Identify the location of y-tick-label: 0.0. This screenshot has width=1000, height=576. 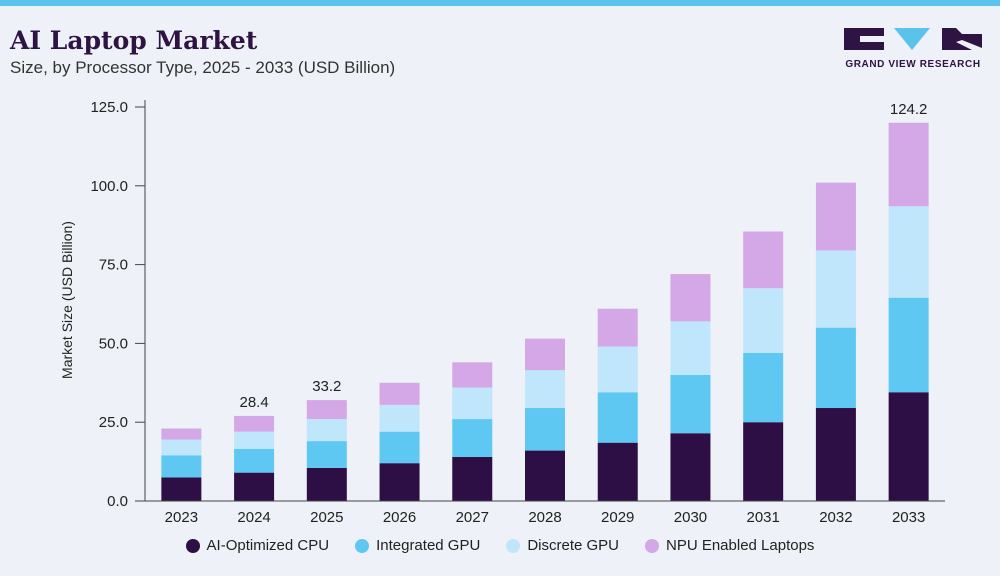
(117, 501).